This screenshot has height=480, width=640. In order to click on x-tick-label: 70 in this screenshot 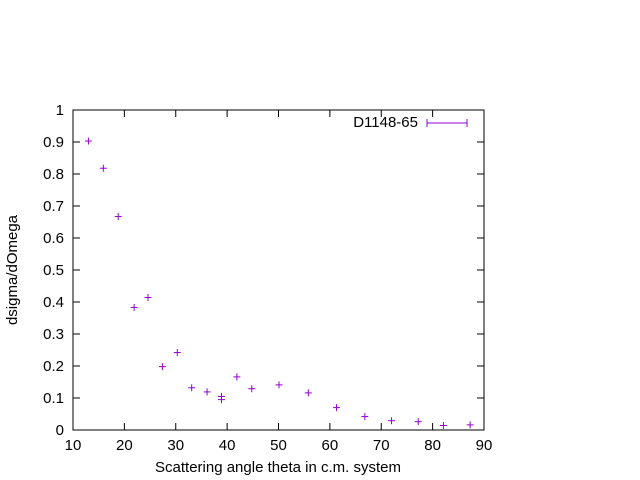, I will do `click(381, 445)`.